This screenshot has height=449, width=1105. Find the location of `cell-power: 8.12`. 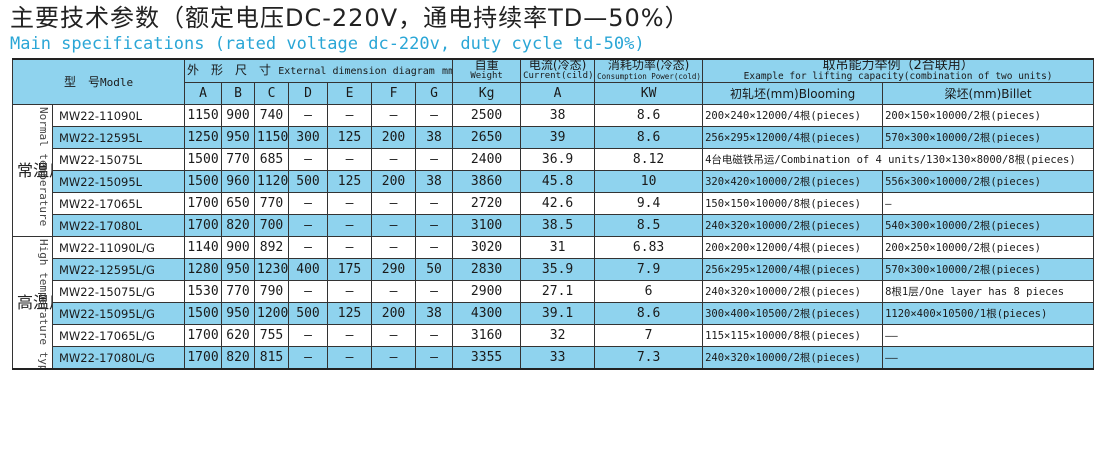

cell-power: 8.12 is located at coordinates (649, 159).